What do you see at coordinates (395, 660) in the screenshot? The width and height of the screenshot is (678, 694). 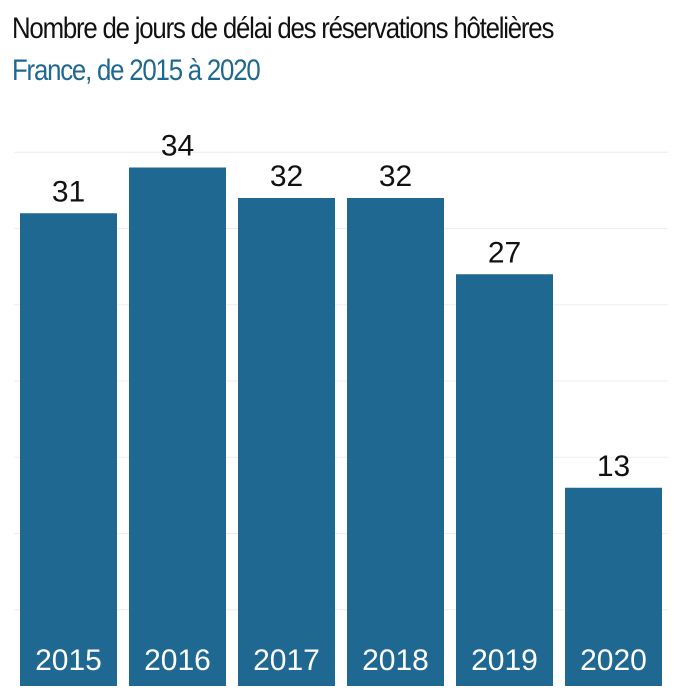 I see `x-tick-label-2018: 2018` at bounding box center [395, 660].